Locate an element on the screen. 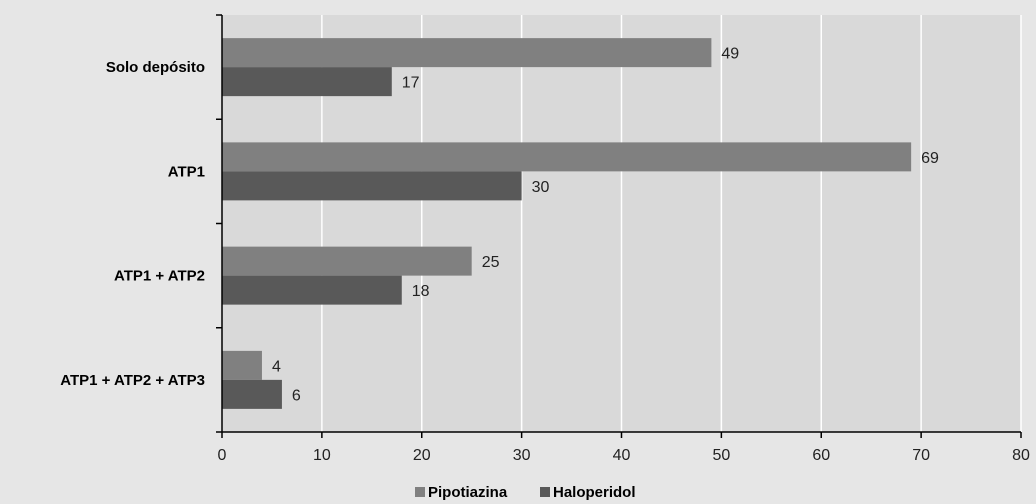 This screenshot has height=504, width=1036. x-tick-label-60: 60 is located at coordinates (821, 455).